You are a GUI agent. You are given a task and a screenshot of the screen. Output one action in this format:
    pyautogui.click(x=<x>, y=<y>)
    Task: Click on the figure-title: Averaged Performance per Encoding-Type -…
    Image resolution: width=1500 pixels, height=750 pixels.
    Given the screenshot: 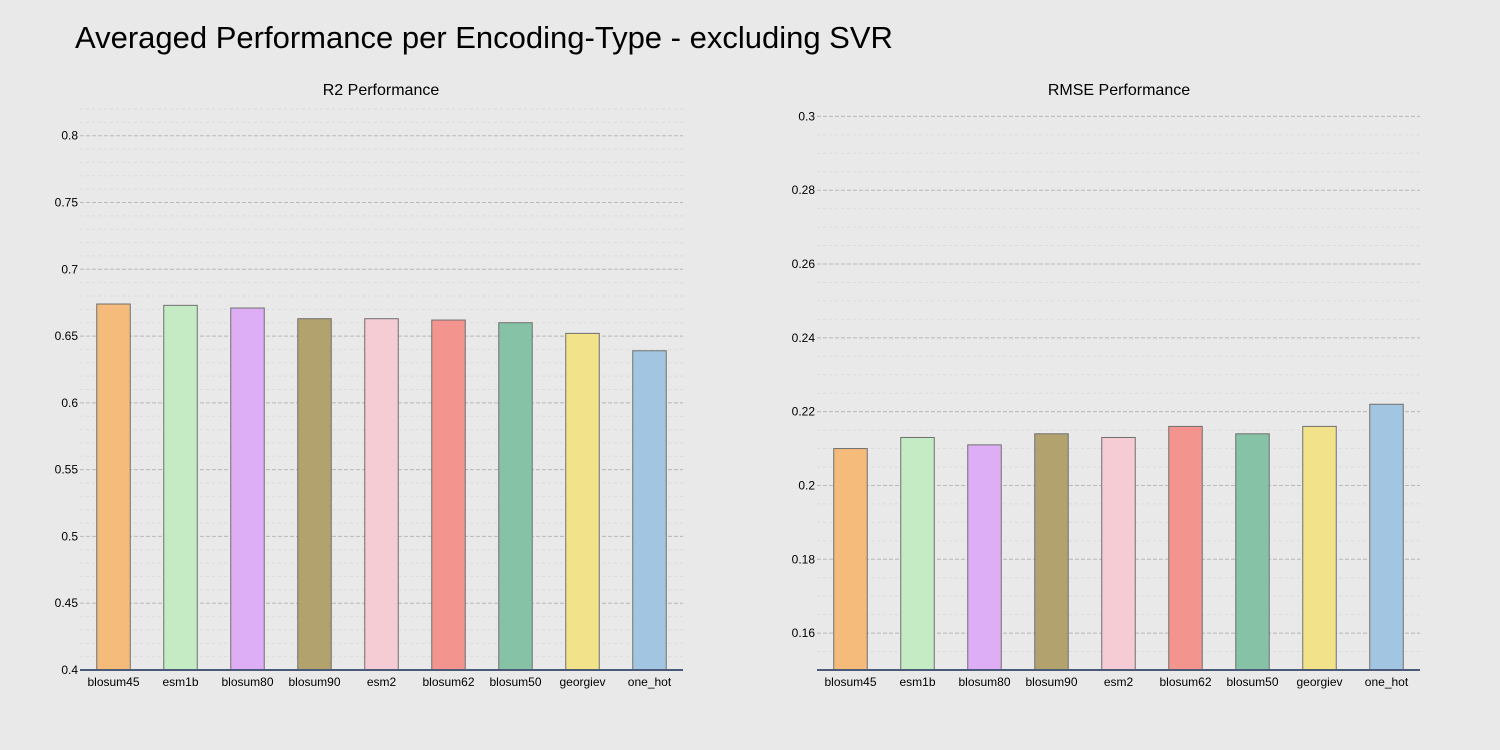 What is the action you would take?
    pyautogui.click(x=484, y=37)
    